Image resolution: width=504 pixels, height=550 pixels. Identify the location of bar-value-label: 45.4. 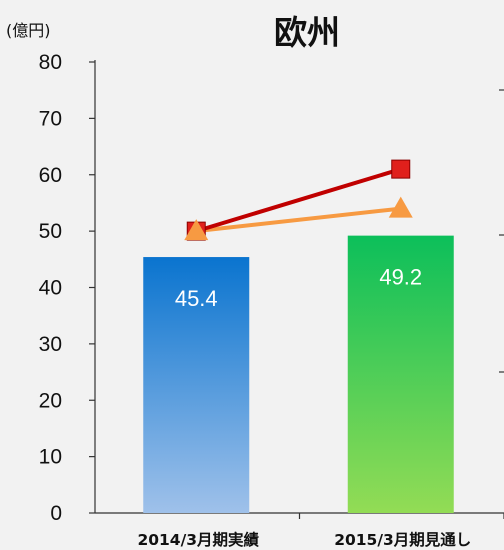
(196, 298).